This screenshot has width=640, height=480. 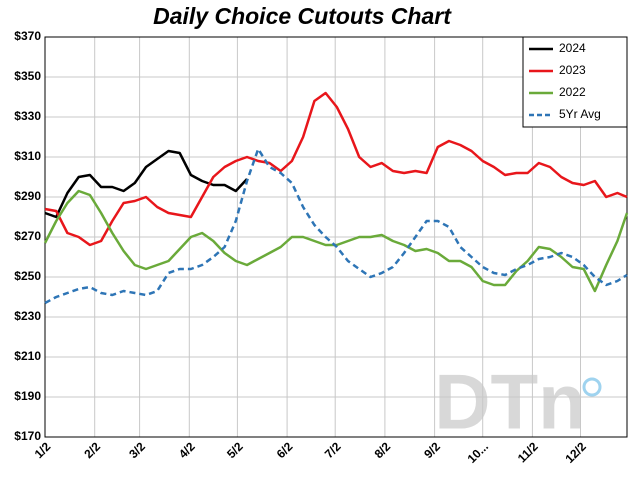 What do you see at coordinates (27, 116) in the screenshot?
I see `y-tick-label: $330` at bounding box center [27, 116].